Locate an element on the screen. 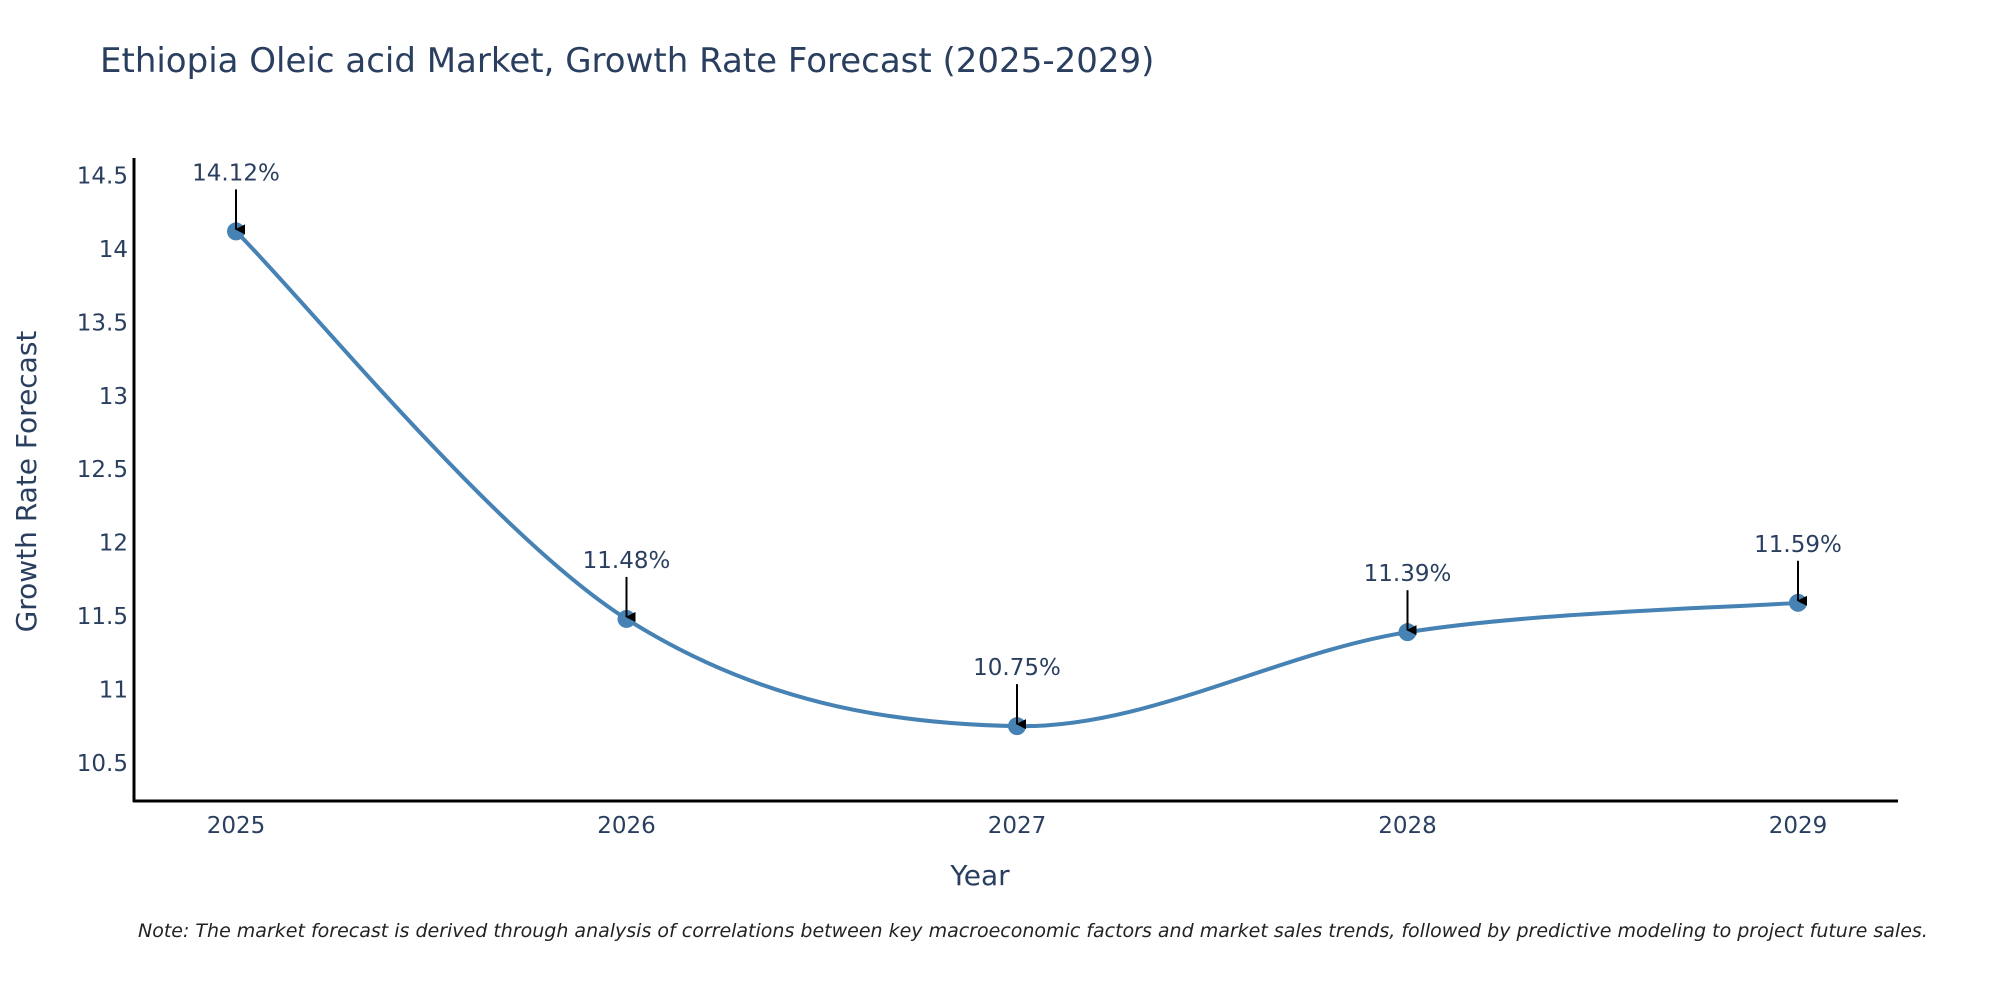  y-tick-label: 13 is located at coordinates (113, 397).